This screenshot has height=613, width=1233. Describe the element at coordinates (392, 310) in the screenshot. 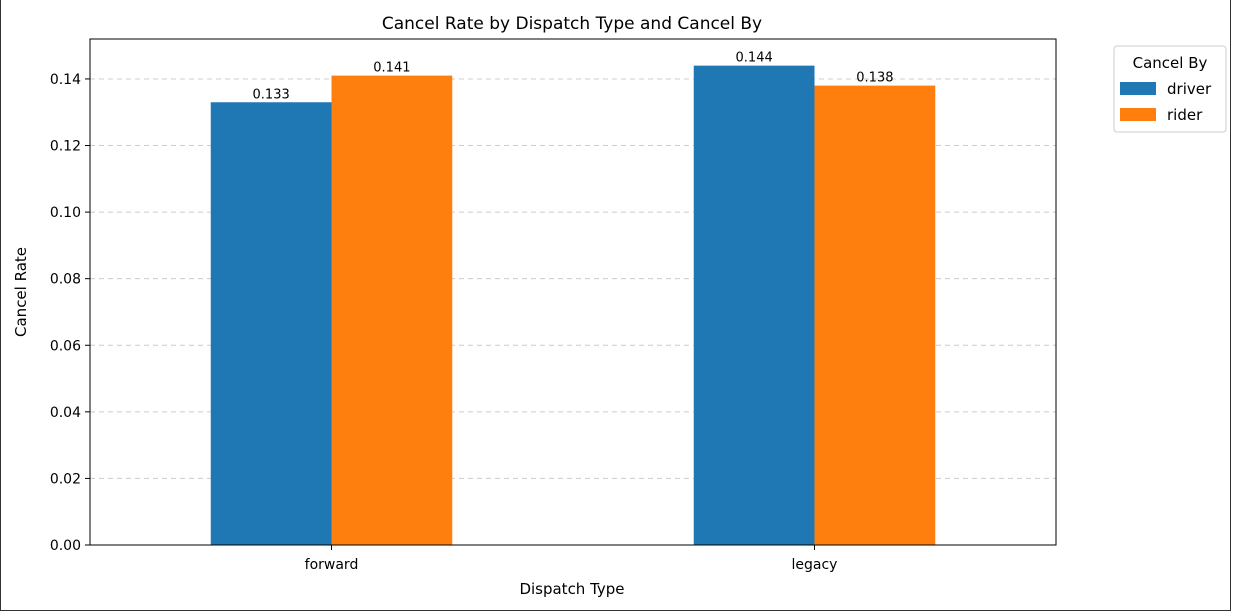

I see `bar-rider-forward` at that location.